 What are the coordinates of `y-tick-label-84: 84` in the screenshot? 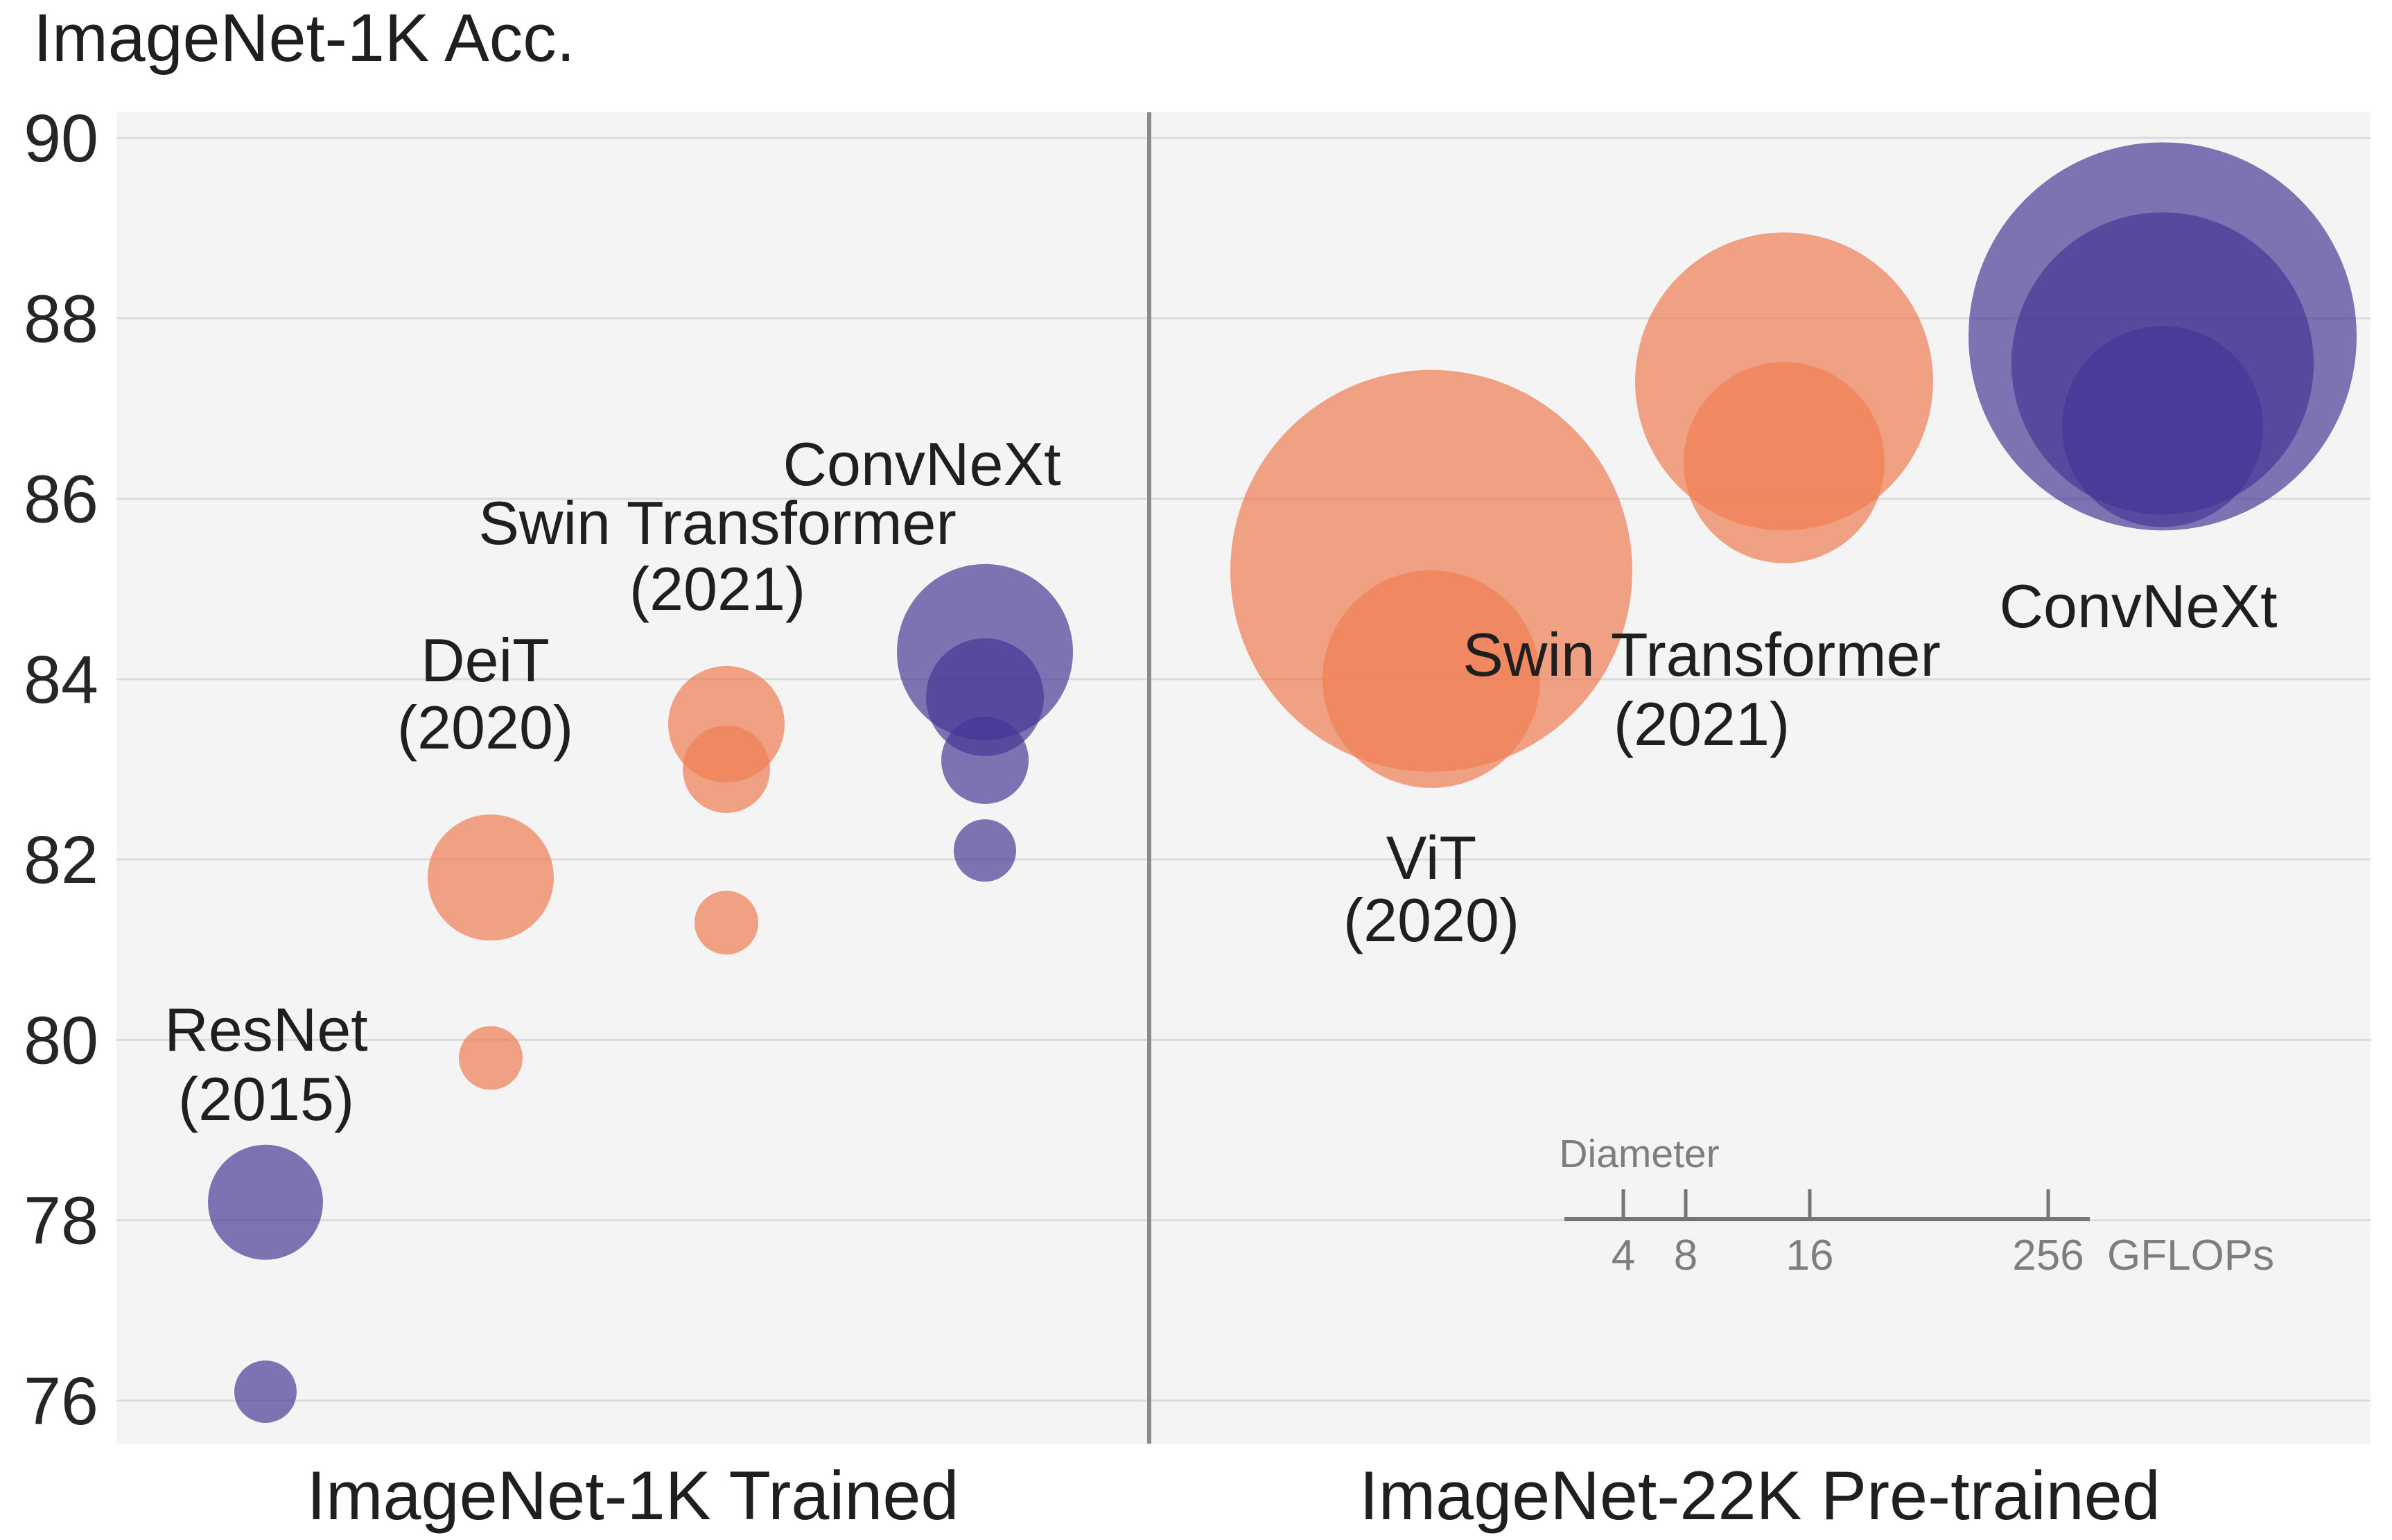 It's located at (61, 679).